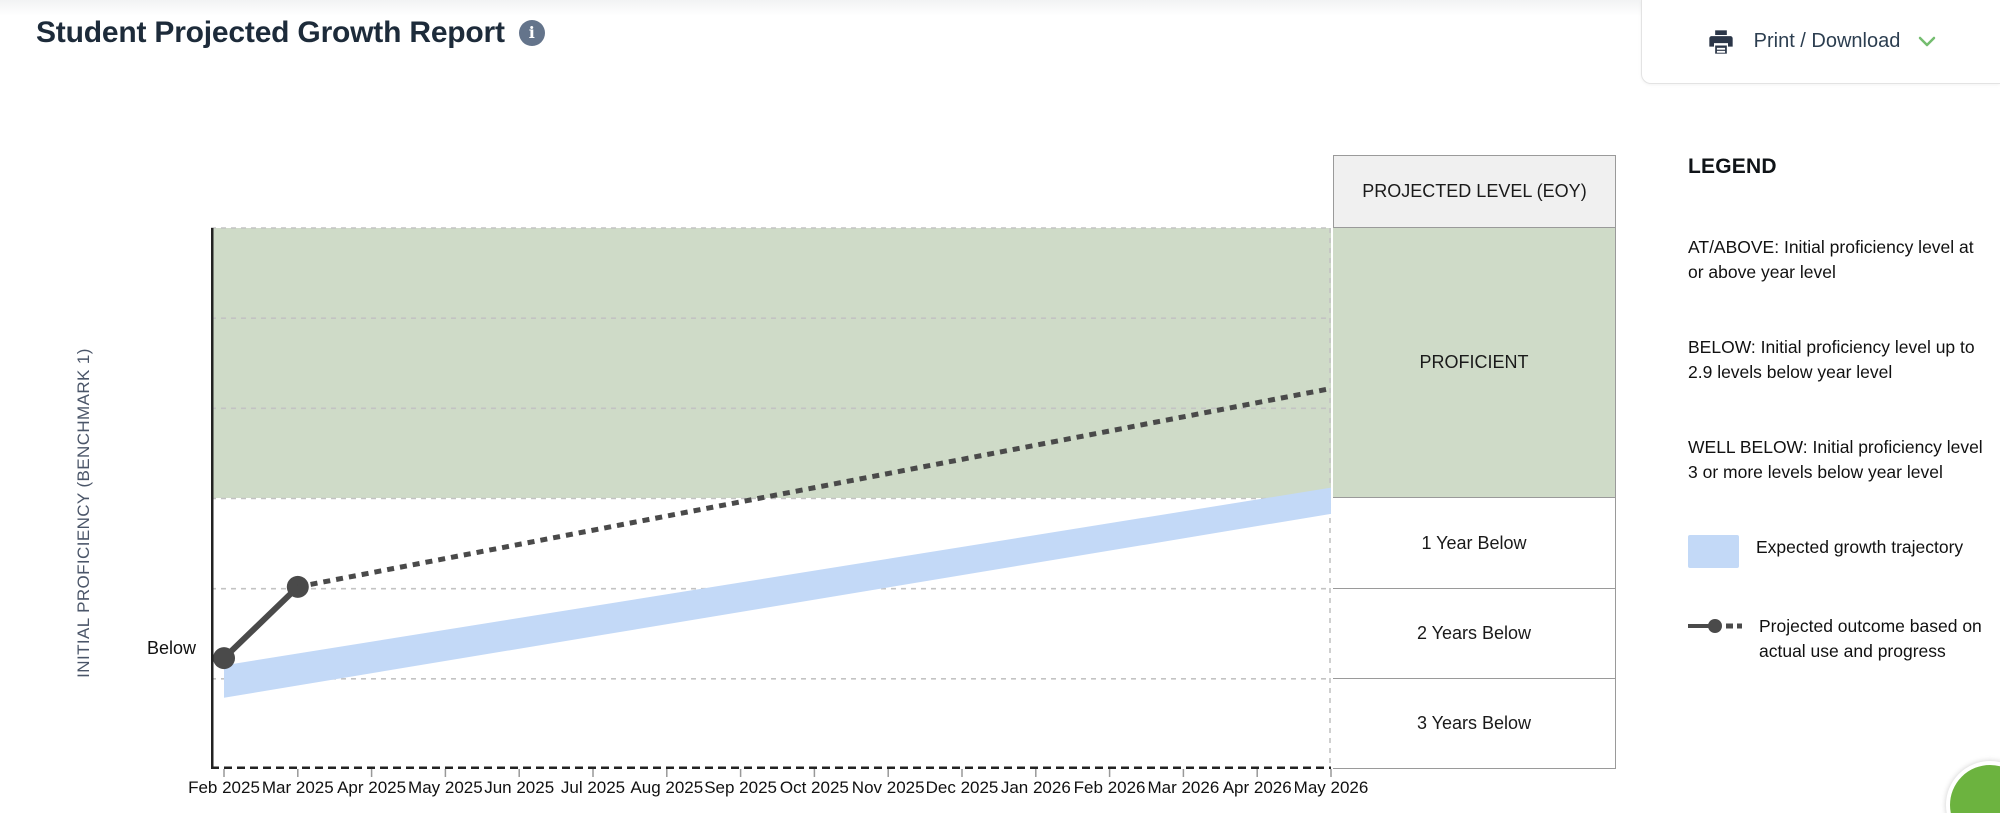 The image size is (2000, 813). What do you see at coordinates (372, 787) in the screenshot?
I see `x-axis-label: Apr 2025` at bounding box center [372, 787].